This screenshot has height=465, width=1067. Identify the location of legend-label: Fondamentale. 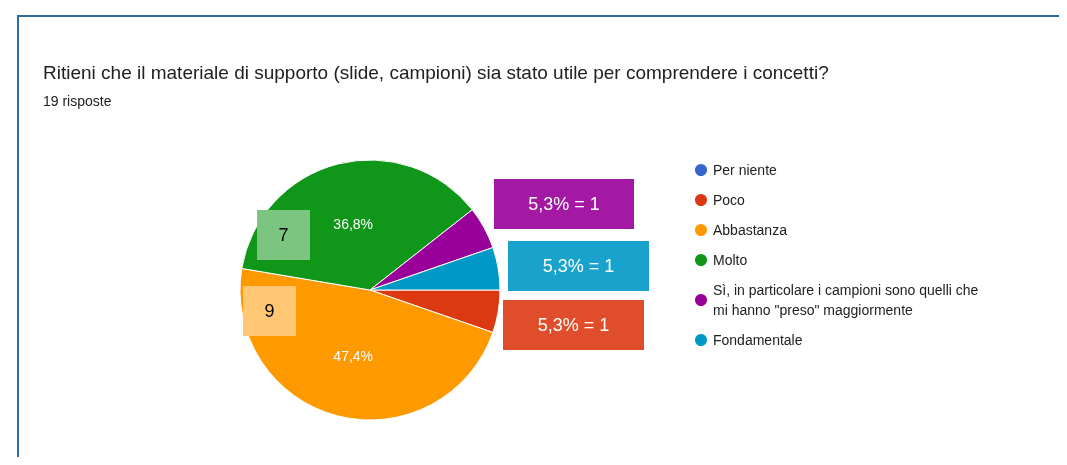
(758, 340).